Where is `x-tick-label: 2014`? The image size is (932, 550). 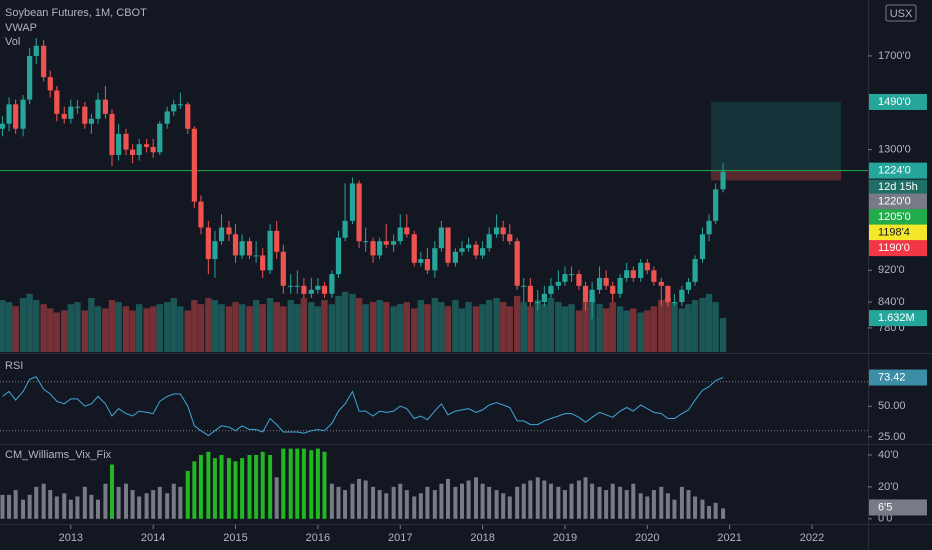
x-tick-label: 2014 is located at coordinates (153, 538).